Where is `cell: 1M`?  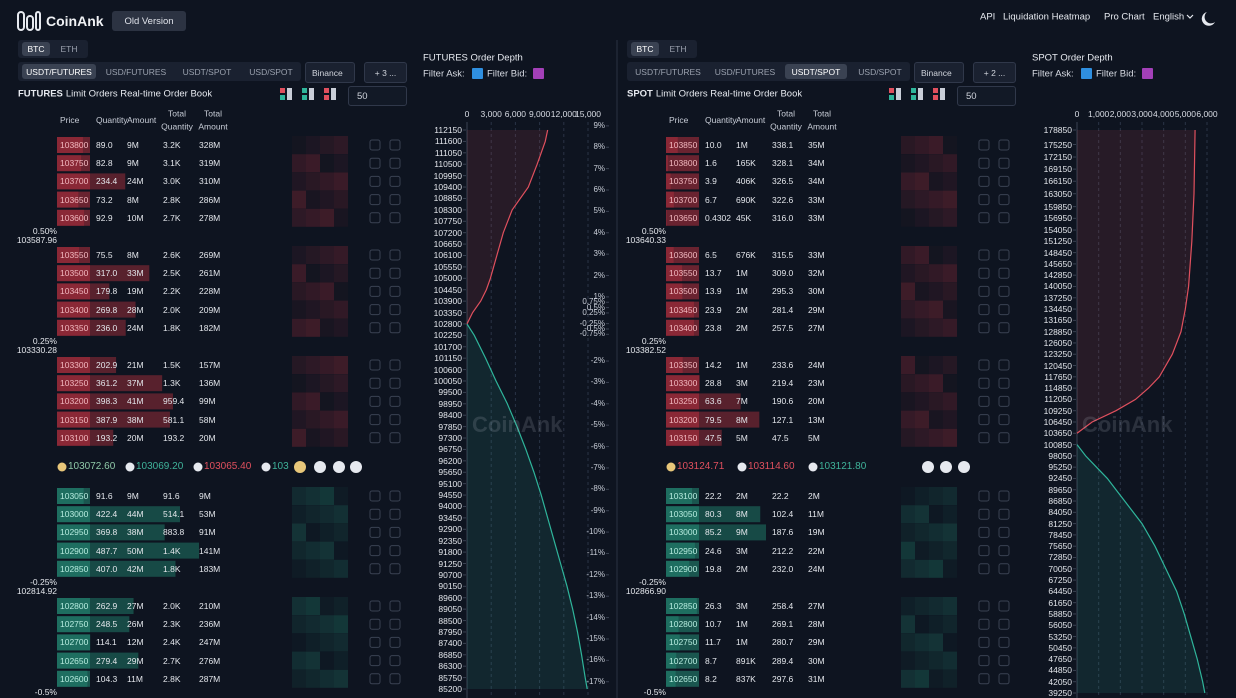 cell: 1M is located at coordinates (742, 642).